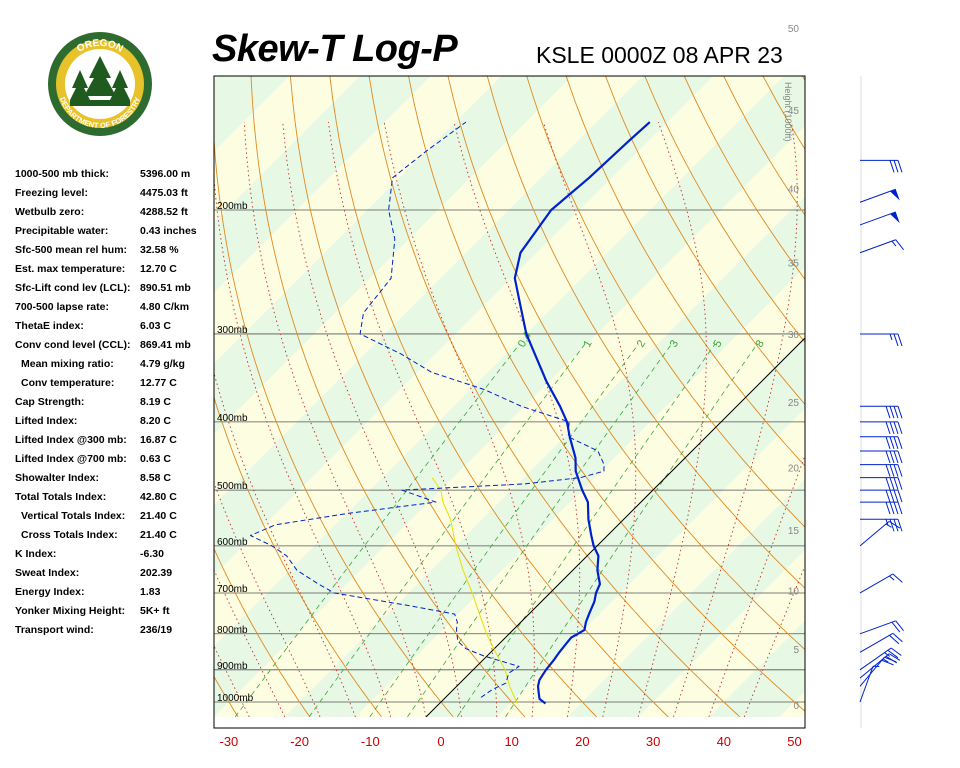 The width and height of the screenshot is (960, 768). What do you see at coordinates (235, 698) in the screenshot?
I see `pressure-label: 1000mb` at bounding box center [235, 698].